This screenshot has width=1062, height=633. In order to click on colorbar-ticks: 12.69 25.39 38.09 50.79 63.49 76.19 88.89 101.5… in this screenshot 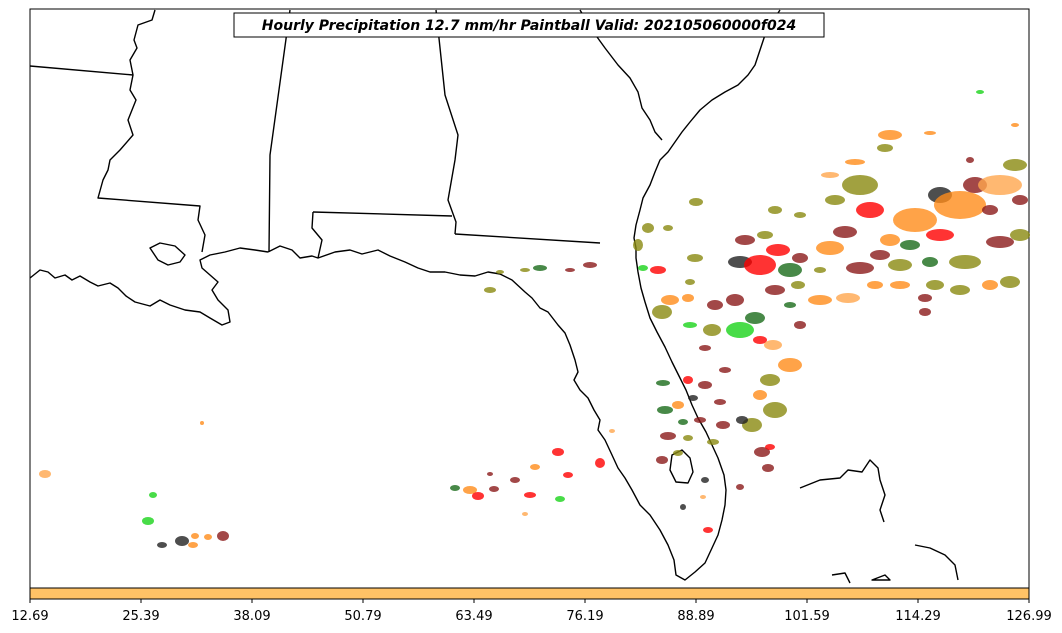, I will do `click(531, 611)`.